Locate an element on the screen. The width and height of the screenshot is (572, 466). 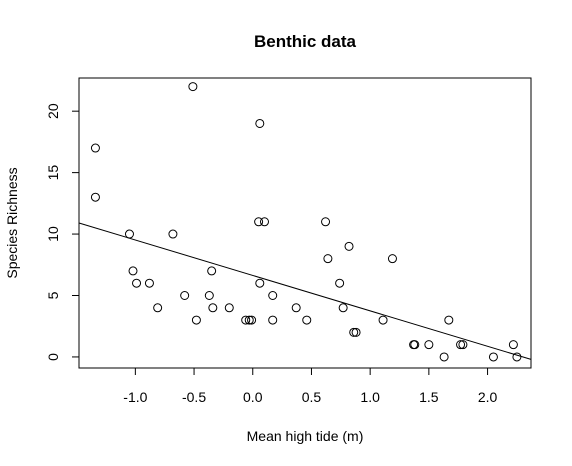
x-tick-label: -0.5 is located at coordinates (194, 397).